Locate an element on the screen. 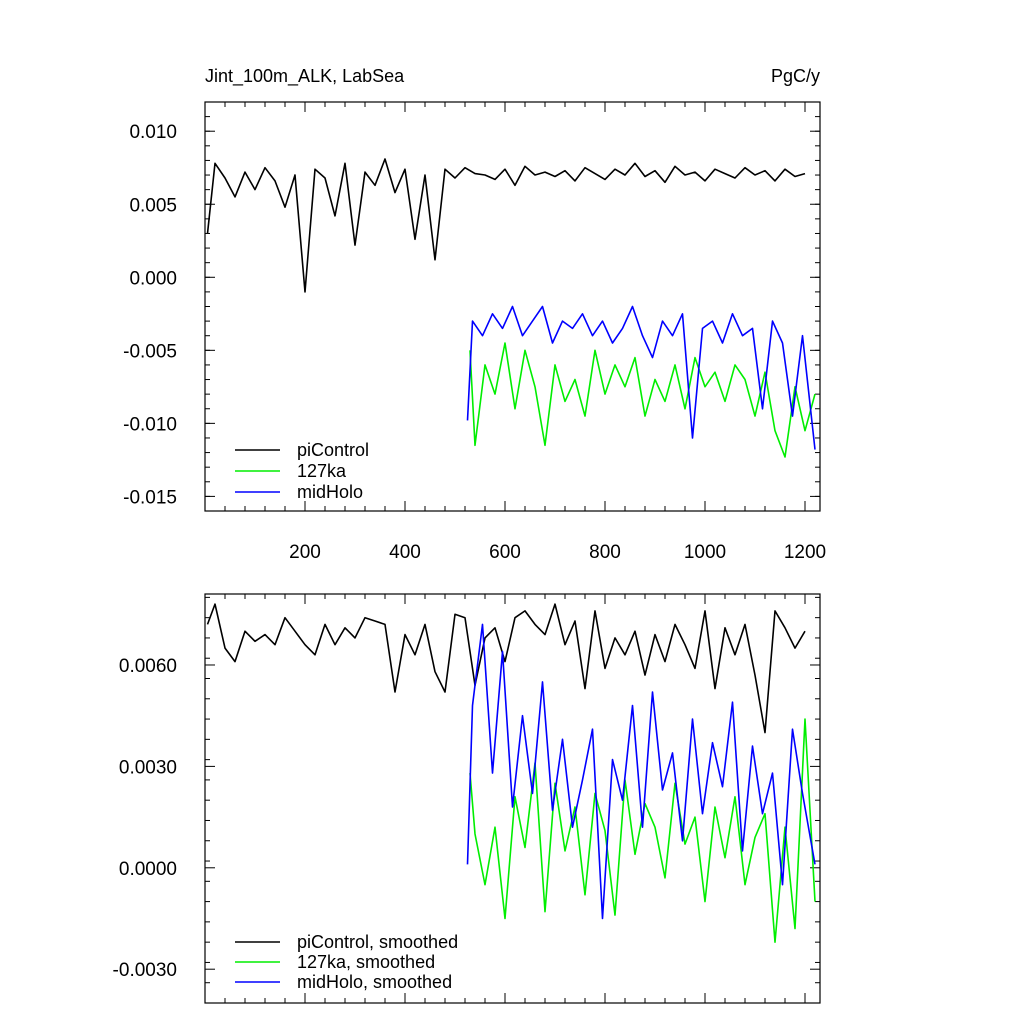 This screenshot has width=1024, height=1024. top-xtick-label-1: 400 is located at coordinates (405, 552).